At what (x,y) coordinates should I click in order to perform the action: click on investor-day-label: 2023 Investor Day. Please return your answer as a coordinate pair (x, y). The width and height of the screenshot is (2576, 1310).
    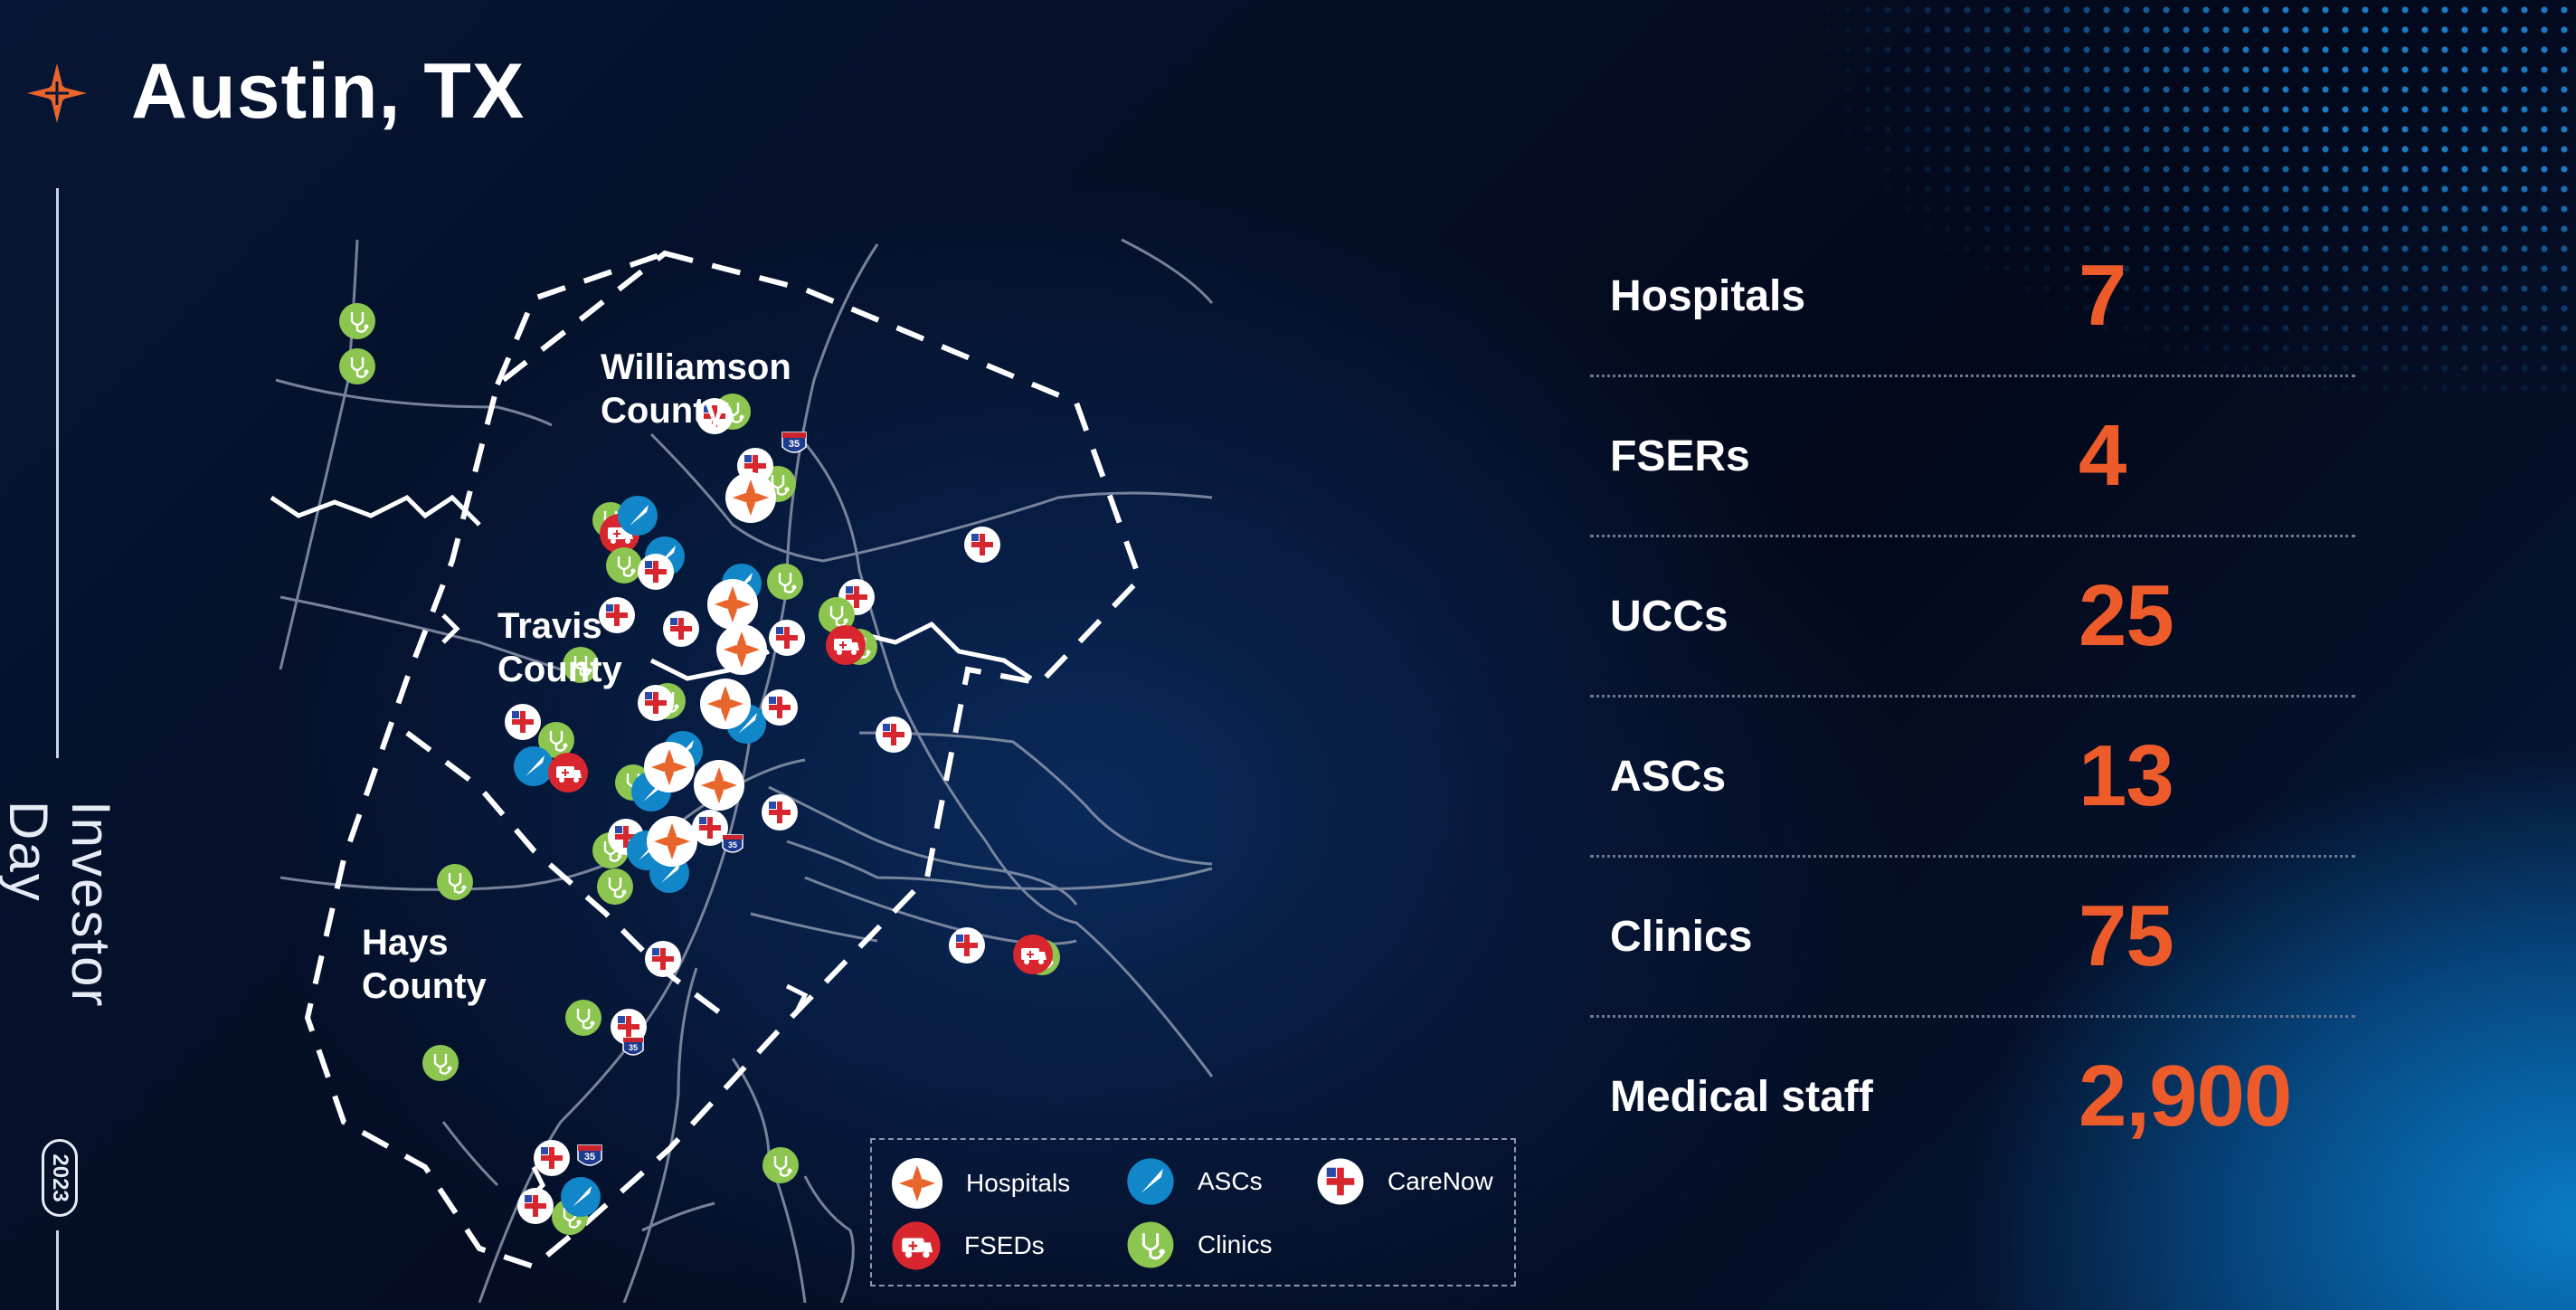
    Looking at the image, I should click on (60, 1009).